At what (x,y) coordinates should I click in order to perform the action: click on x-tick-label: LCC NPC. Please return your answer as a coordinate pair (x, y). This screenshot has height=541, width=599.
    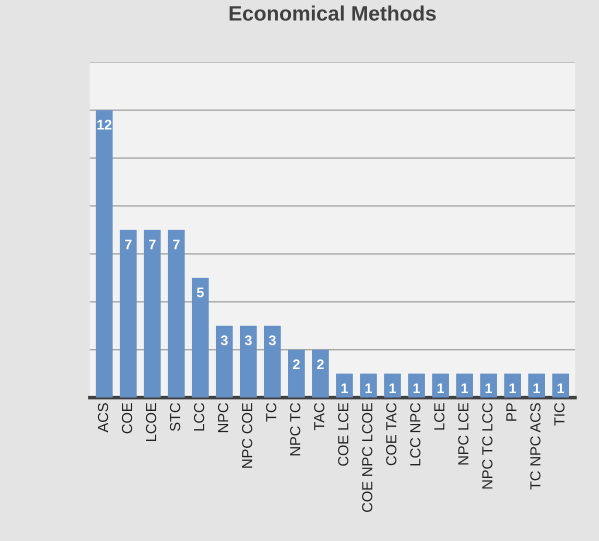
    Looking at the image, I should click on (415, 434).